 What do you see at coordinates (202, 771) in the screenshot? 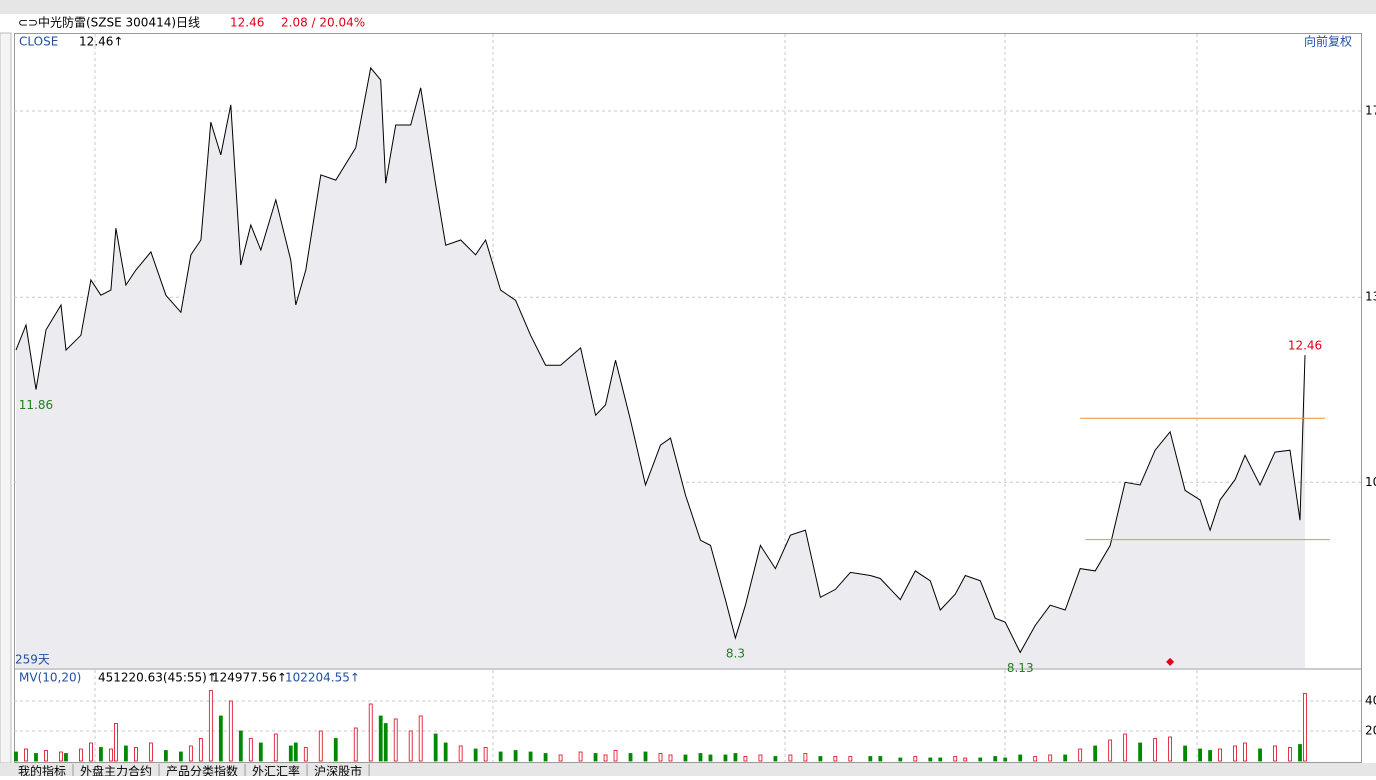
I see `tab: 产品分类指数` at bounding box center [202, 771].